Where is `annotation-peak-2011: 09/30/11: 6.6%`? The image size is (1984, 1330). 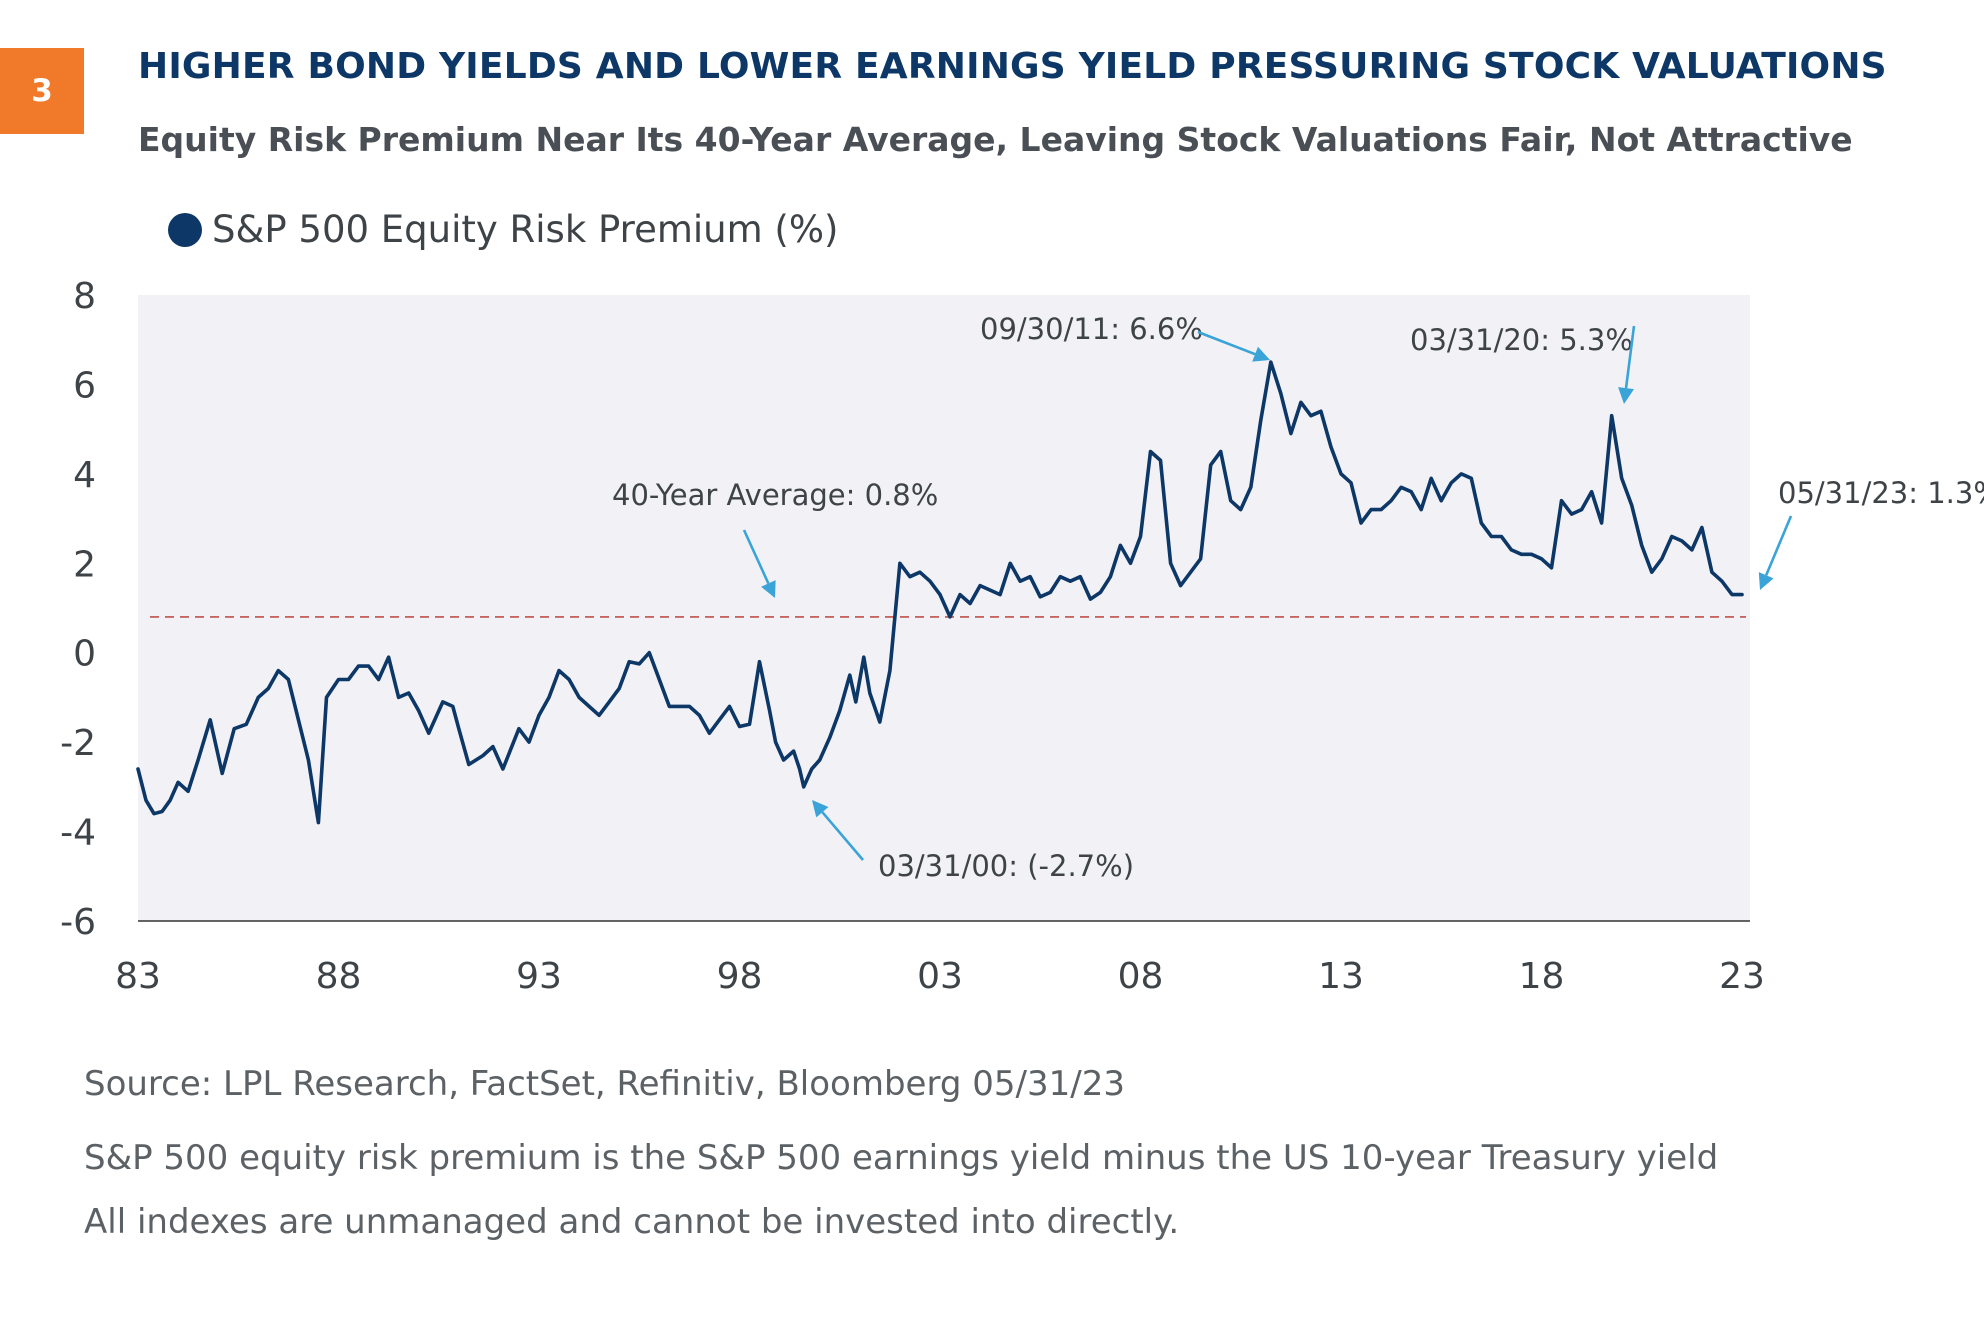 annotation-peak-2011: 09/30/11: 6.6% is located at coordinates (1091, 329).